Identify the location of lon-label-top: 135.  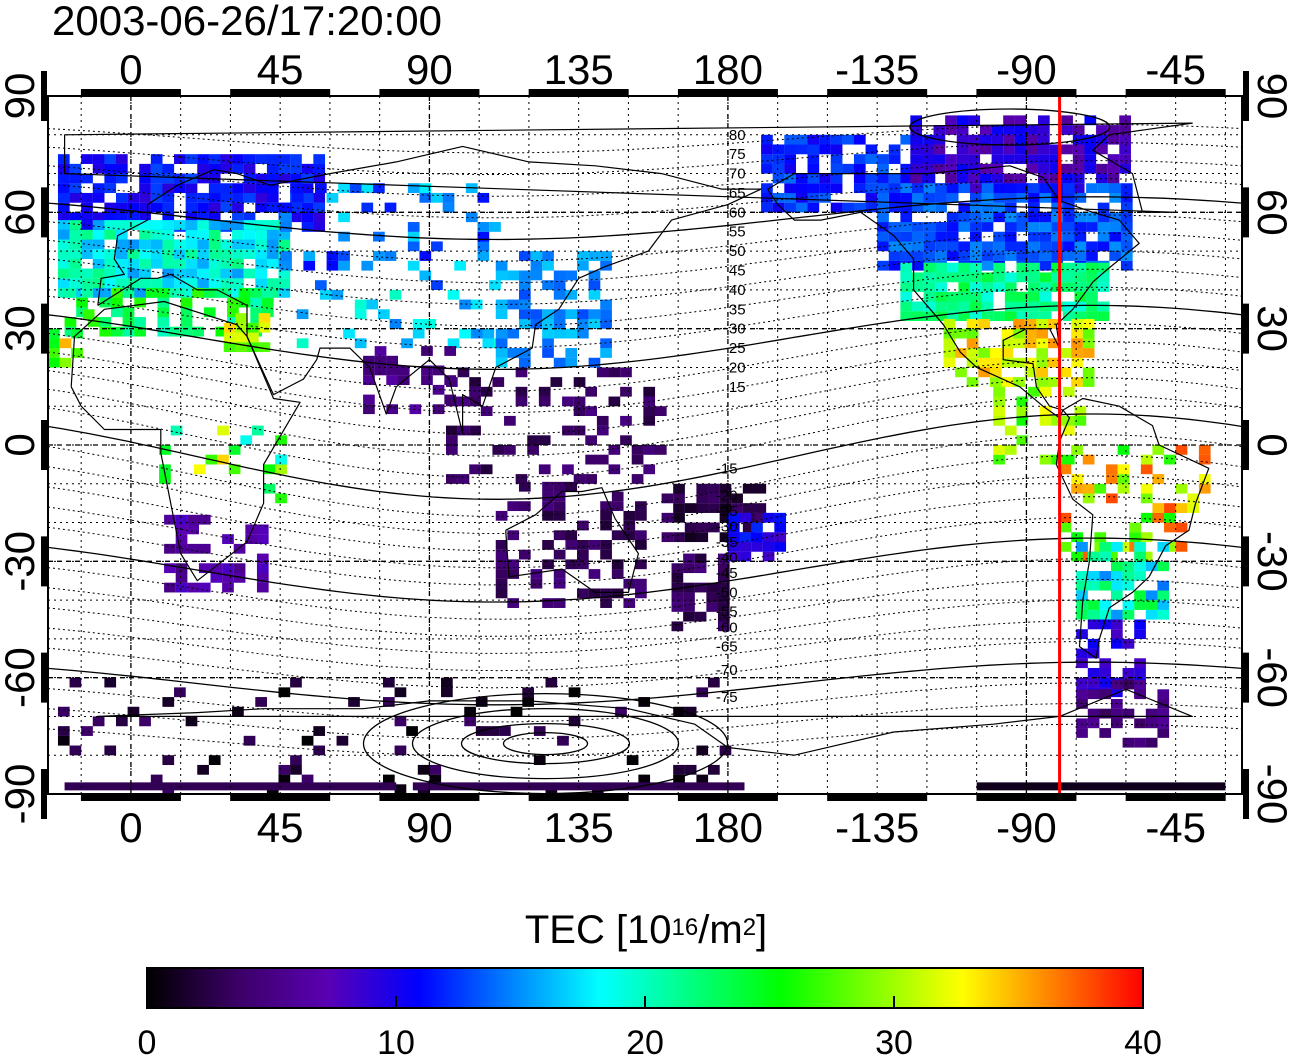
(579, 69).